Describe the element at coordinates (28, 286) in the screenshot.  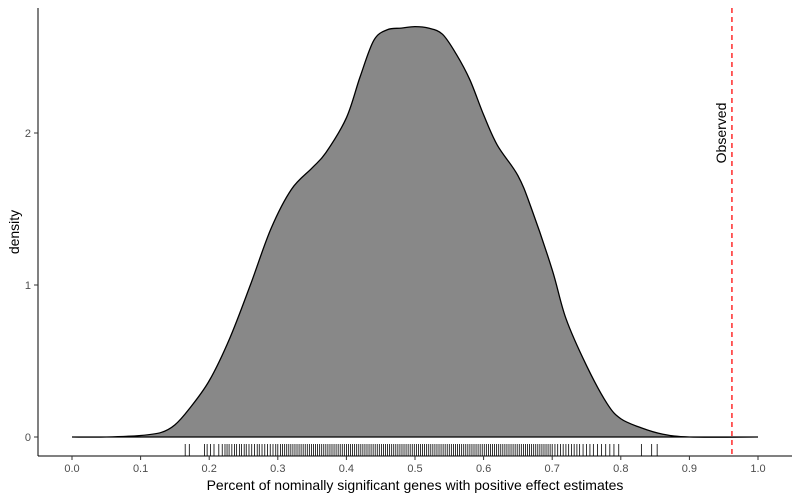
I see `y-tick-label: 1` at that location.